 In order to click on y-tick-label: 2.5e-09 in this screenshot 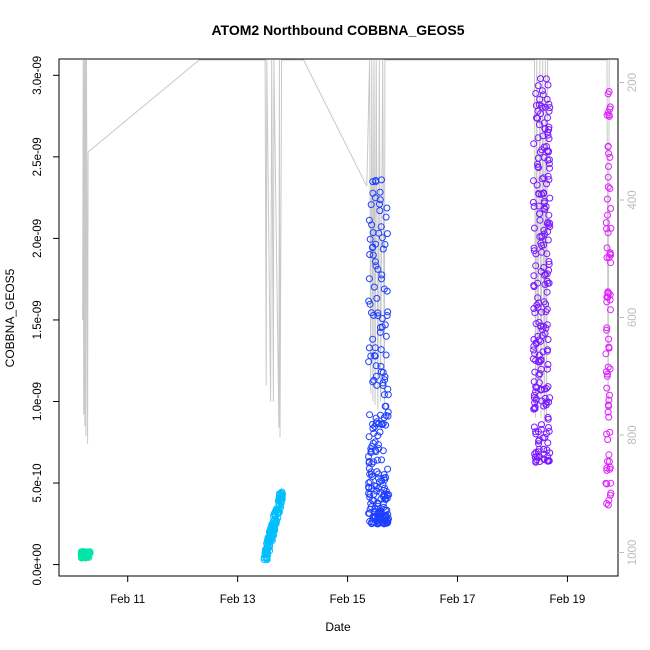, I will do `click(38, 156)`.